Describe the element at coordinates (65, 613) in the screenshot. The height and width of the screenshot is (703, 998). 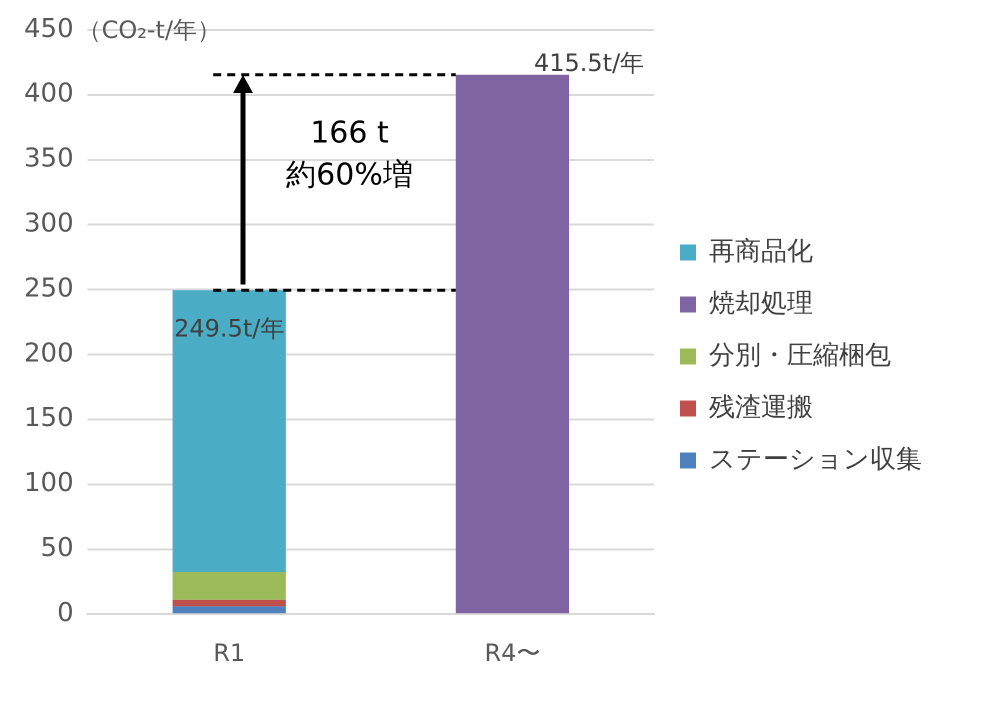
I see `y-tick-label: 0` at that location.